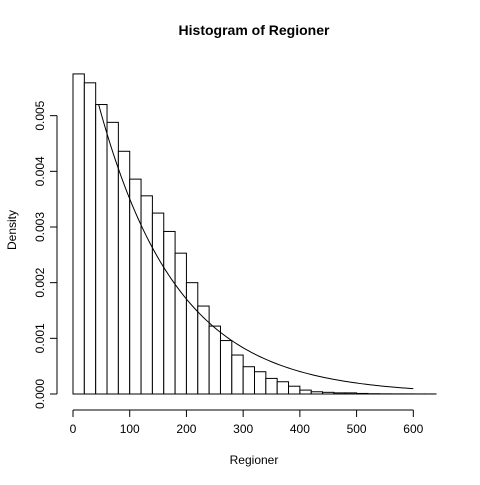 The height and width of the screenshot is (485, 480). I want to click on x-axis-label: Regioner, so click(254, 460).